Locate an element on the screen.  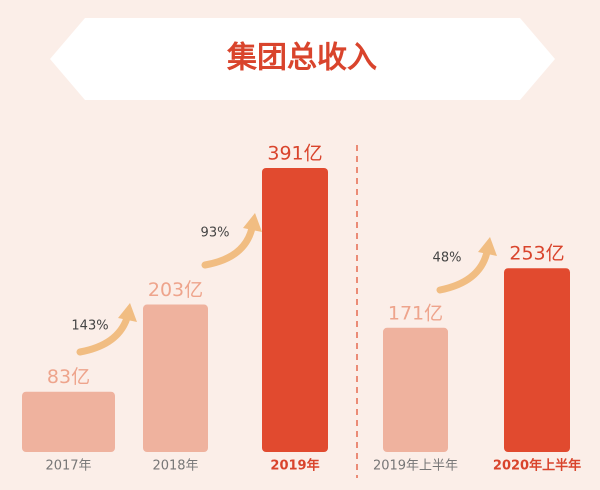
value-label: 203亿 is located at coordinates (175, 290).